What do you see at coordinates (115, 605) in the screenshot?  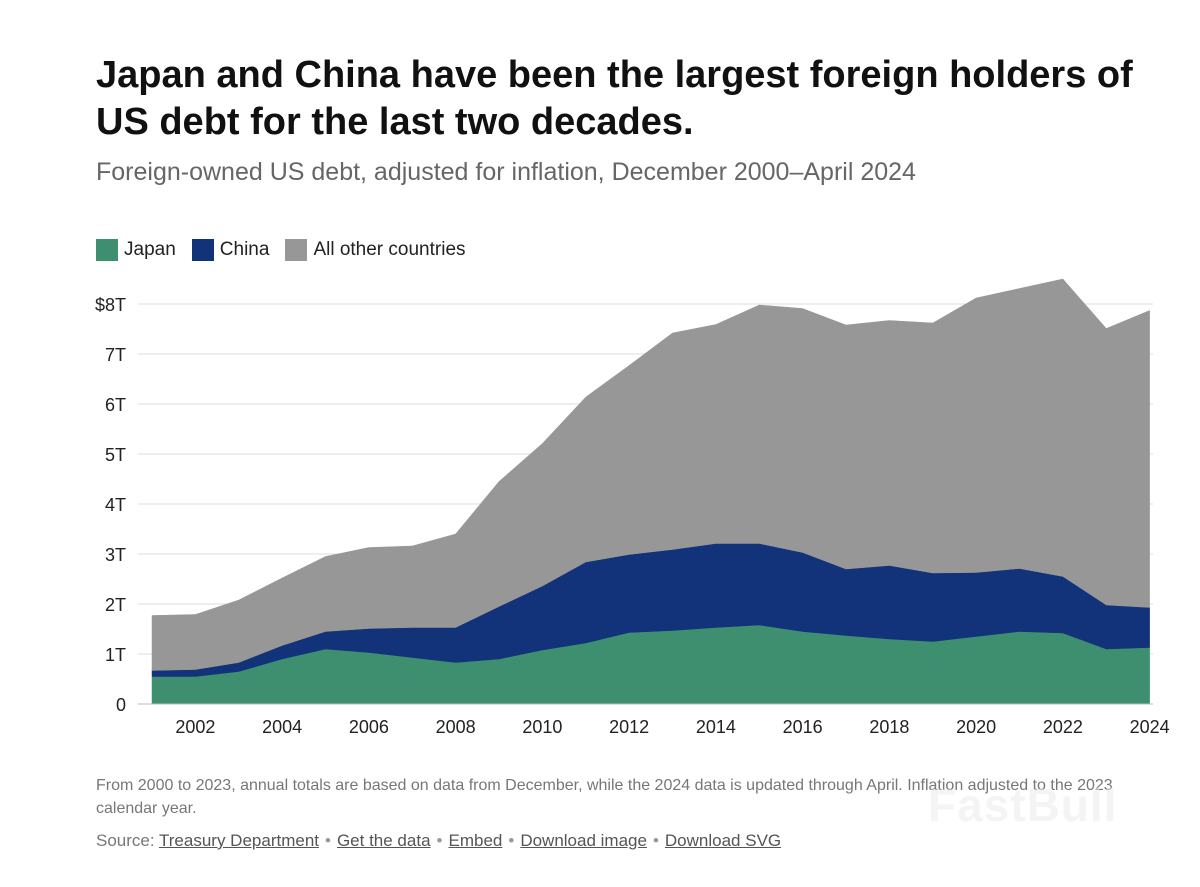 I see `y-tick-label-2: 2T` at bounding box center [115, 605].